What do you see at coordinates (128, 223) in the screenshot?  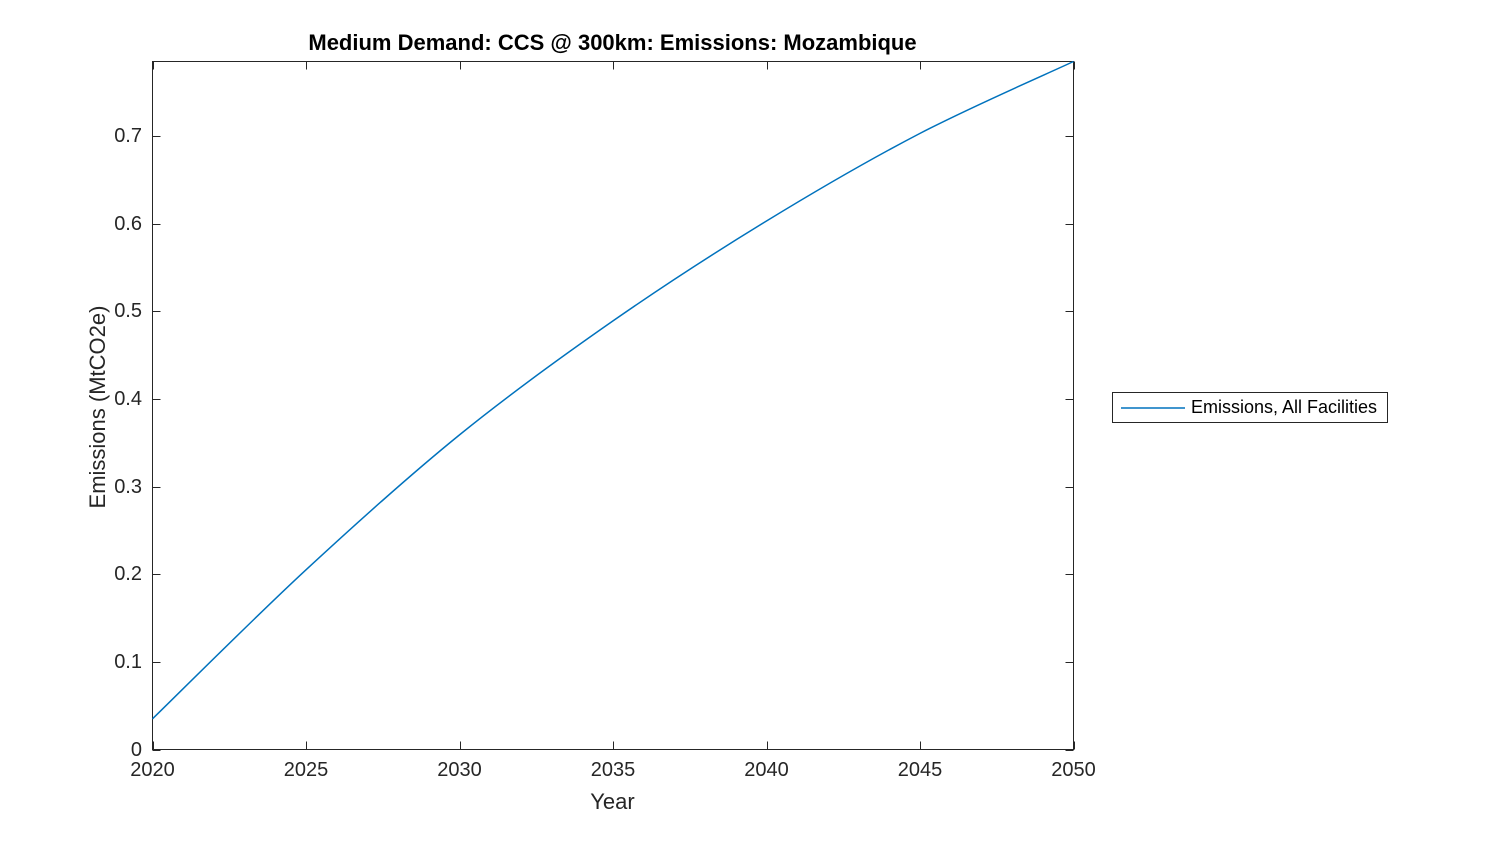 I see `y-tick-label: 0.6` at bounding box center [128, 223].